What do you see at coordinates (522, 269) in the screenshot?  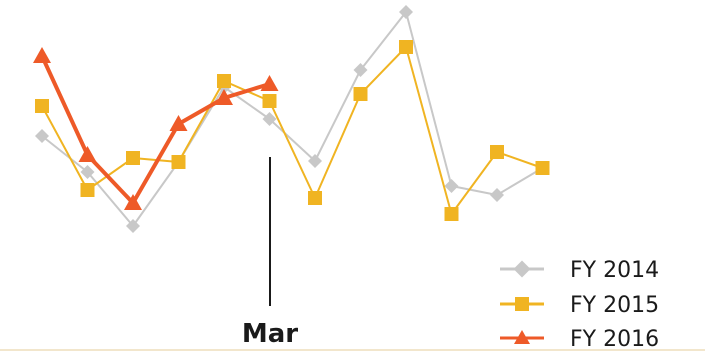 I see `legend-marker-fy2014` at bounding box center [522, 269].